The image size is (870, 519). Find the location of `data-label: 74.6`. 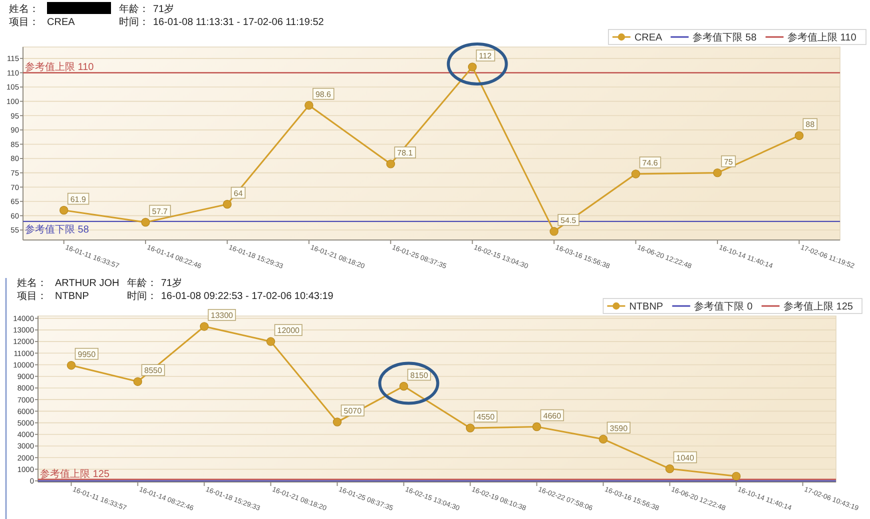

data-label: 74.6 is located at coordinates (650, 163).